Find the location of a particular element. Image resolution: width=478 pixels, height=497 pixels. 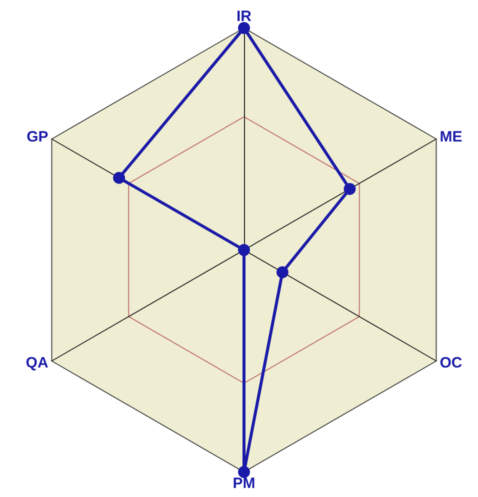

spoke-label: OC is located at coordinates (451, 363).